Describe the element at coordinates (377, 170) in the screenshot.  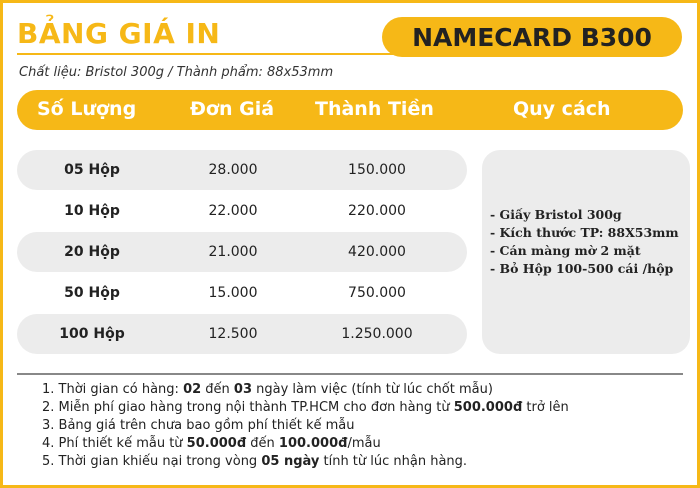
I see `total-cell: 150.000` at that location.